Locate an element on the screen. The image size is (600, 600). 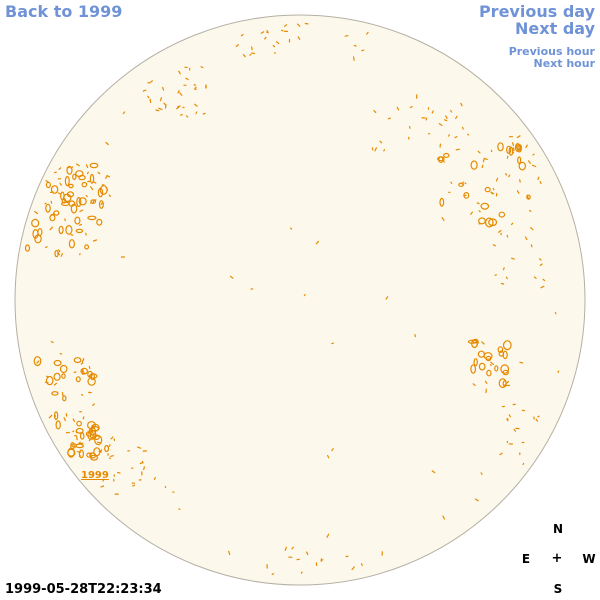
compass-east-label: E is located at coordinates (526, 559).